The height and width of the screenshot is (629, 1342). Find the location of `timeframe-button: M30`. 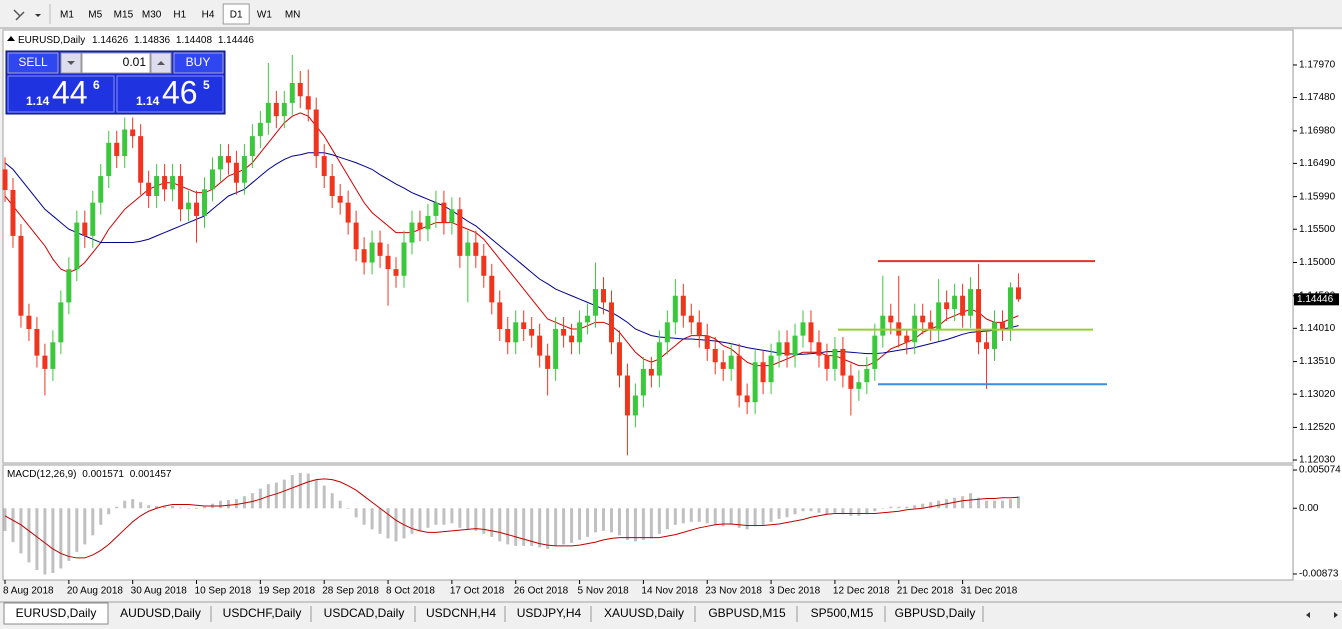

timeframe-button: M30 is located at coordinates (152, 15).